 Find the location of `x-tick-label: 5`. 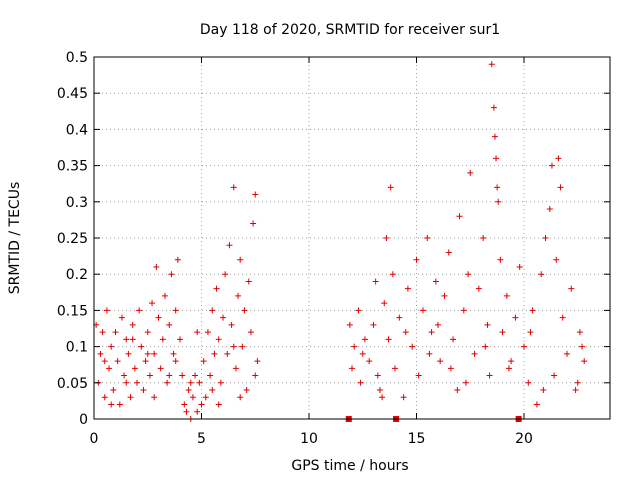

x-tick-label: 5 is located at coordinates (201, 439).